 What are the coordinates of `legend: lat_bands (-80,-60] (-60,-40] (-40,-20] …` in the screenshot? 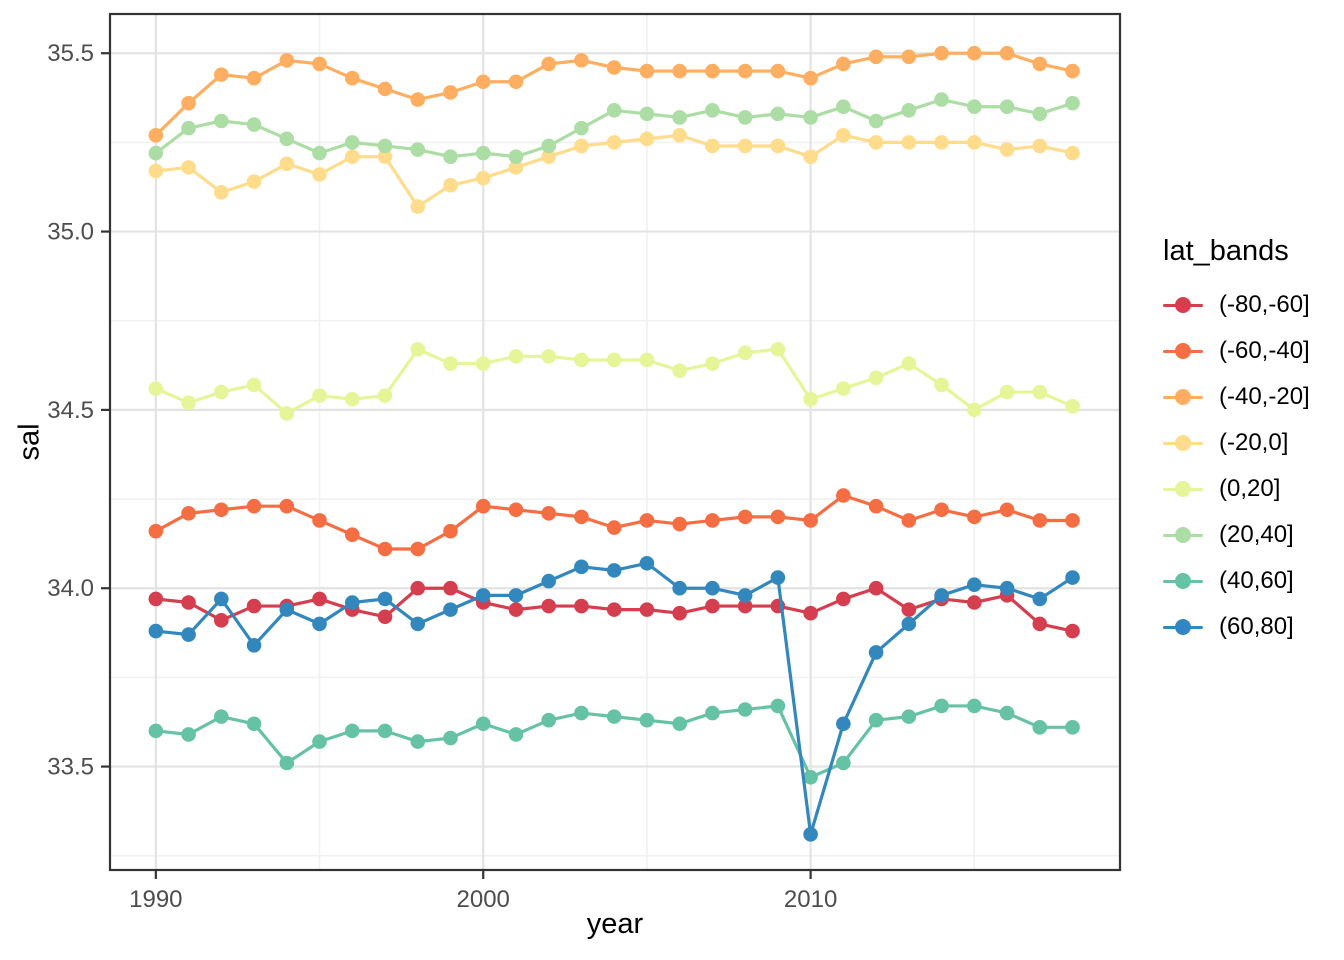 It's located at (1236, 442).